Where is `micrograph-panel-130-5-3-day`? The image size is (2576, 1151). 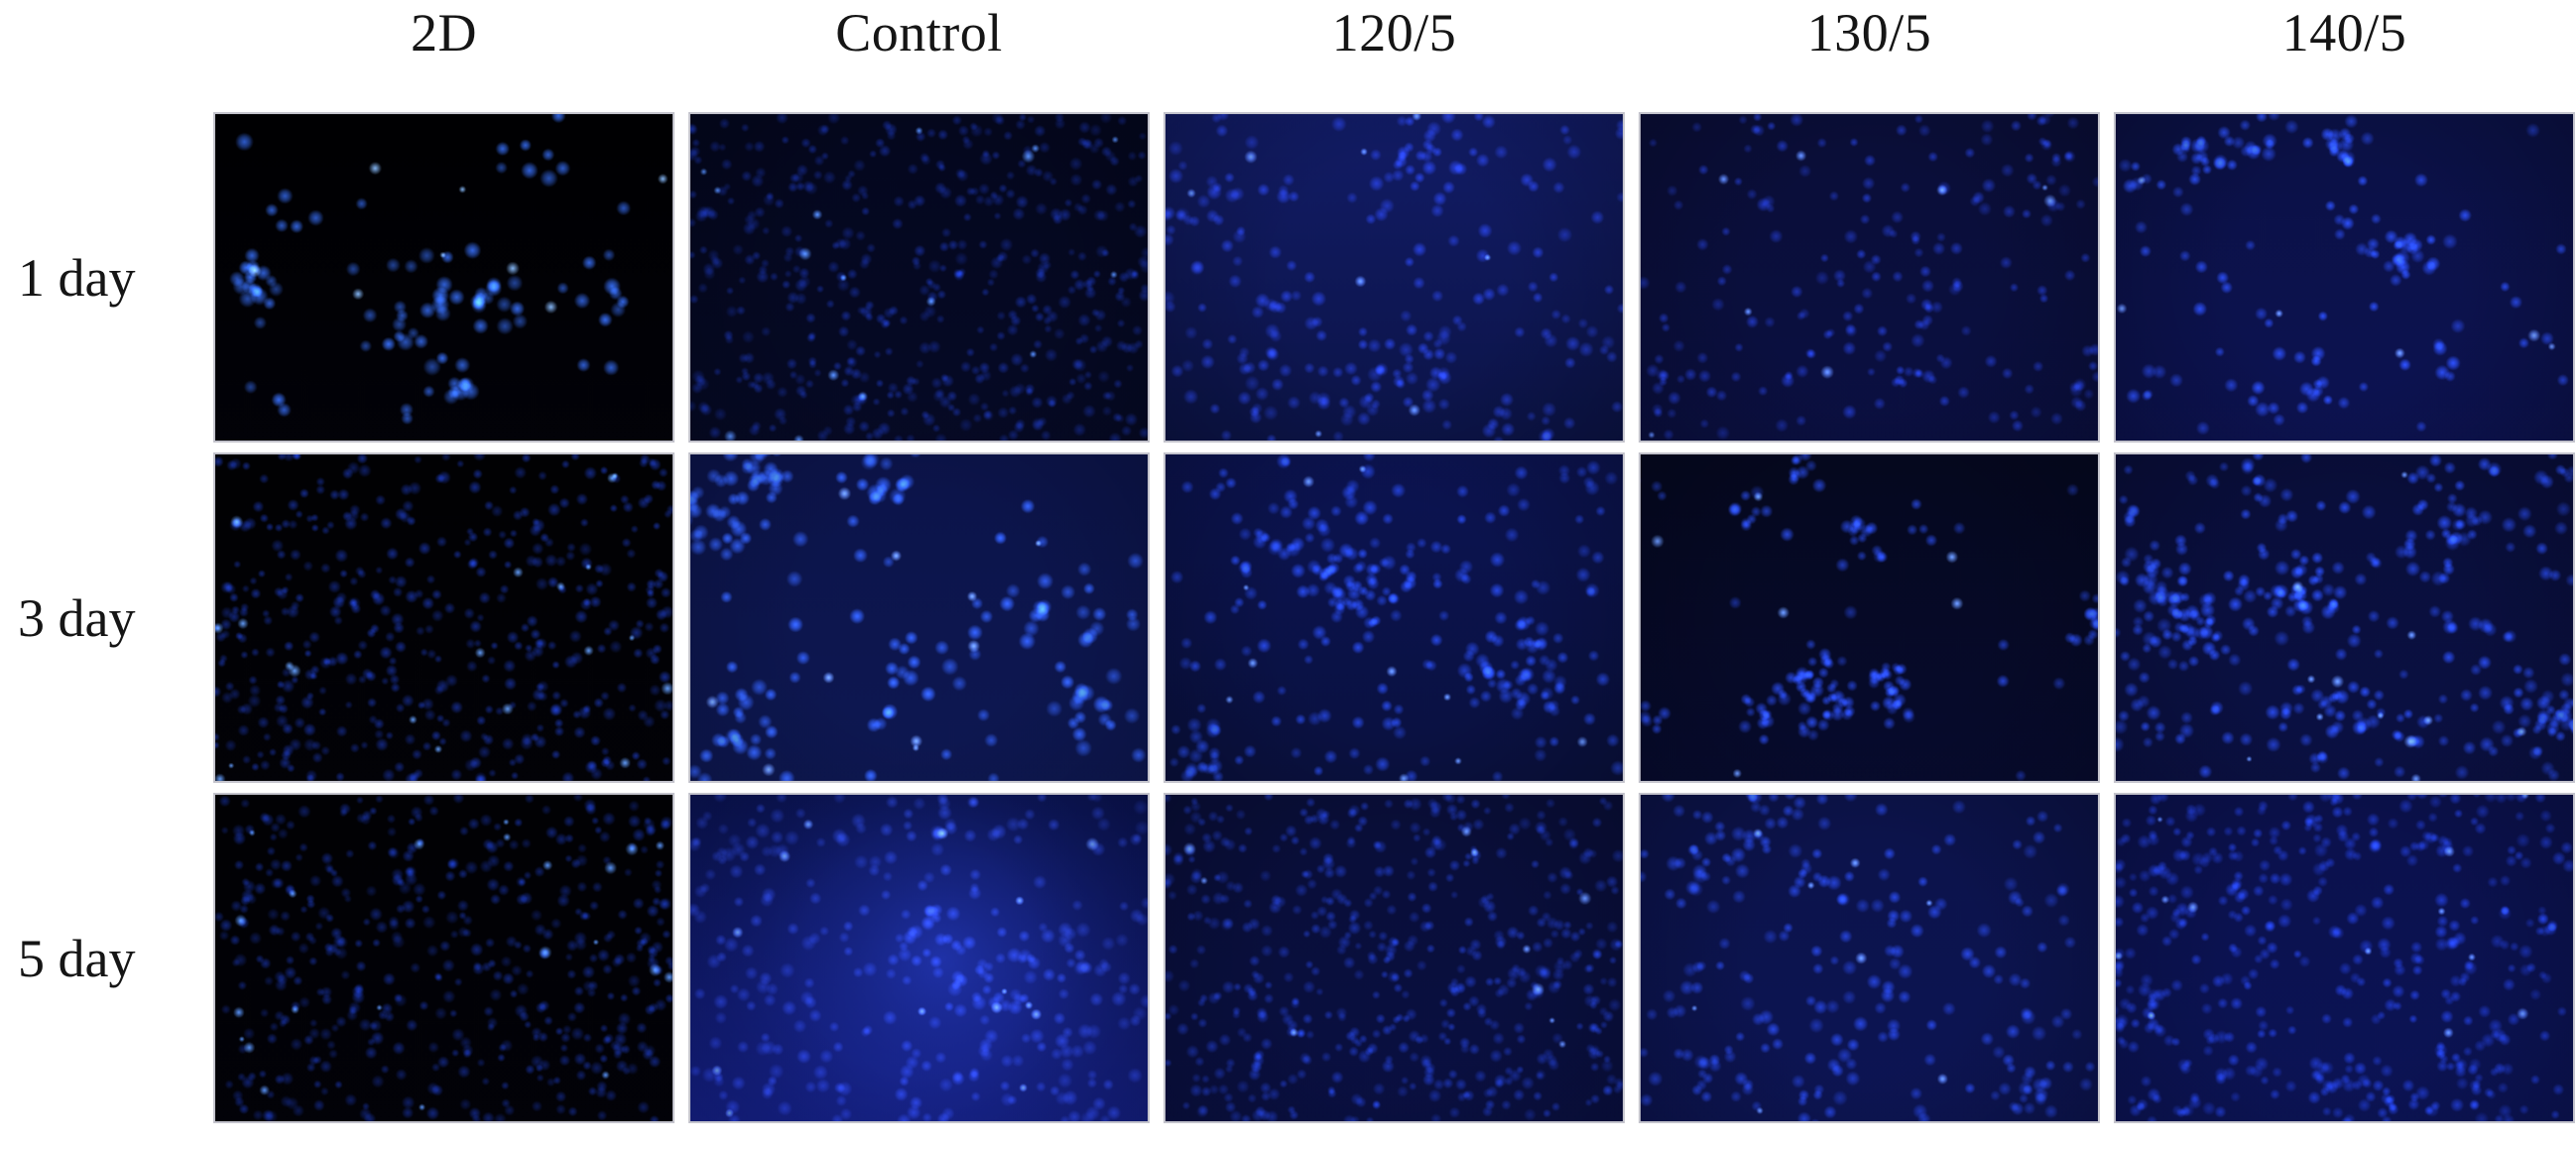 micrograph-panel-130-5-3-day is located at coordinates (1869, 617).